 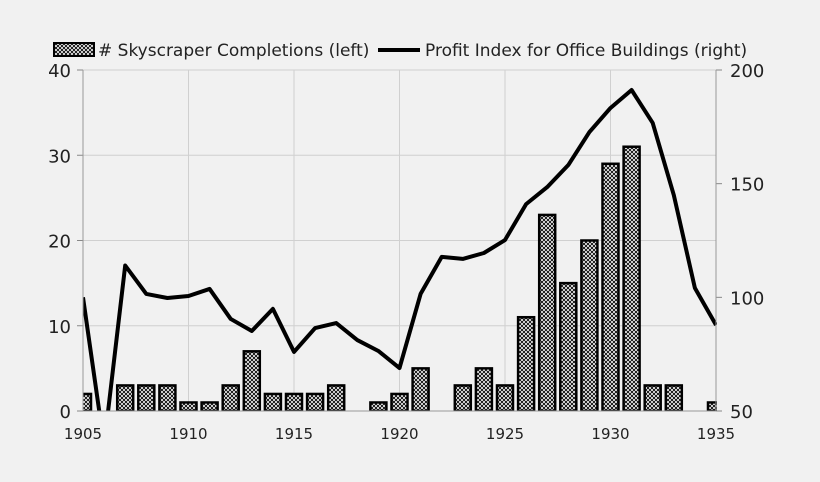 I want to click on x-tick-label: 1930, so click(x=610, y=434).